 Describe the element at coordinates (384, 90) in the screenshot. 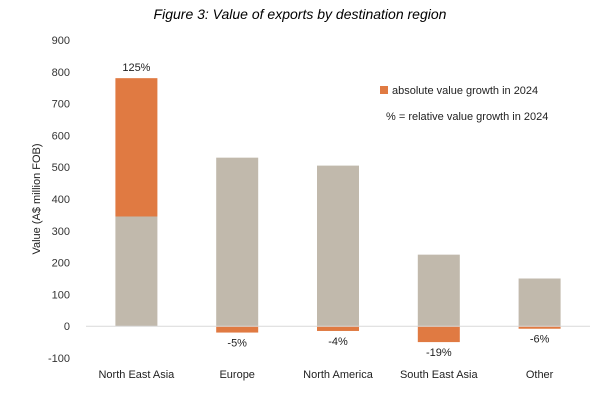

I see `legend-swatch` at that location.